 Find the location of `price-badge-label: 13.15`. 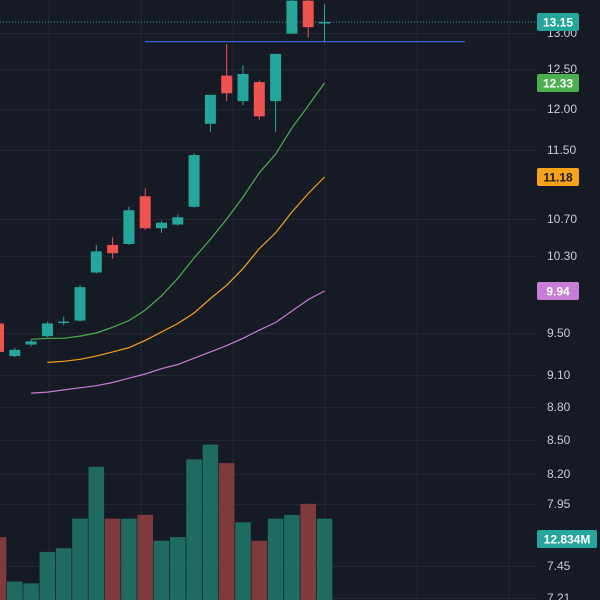

price-badge-label: 13.15 is located at coordinates (558, 23).